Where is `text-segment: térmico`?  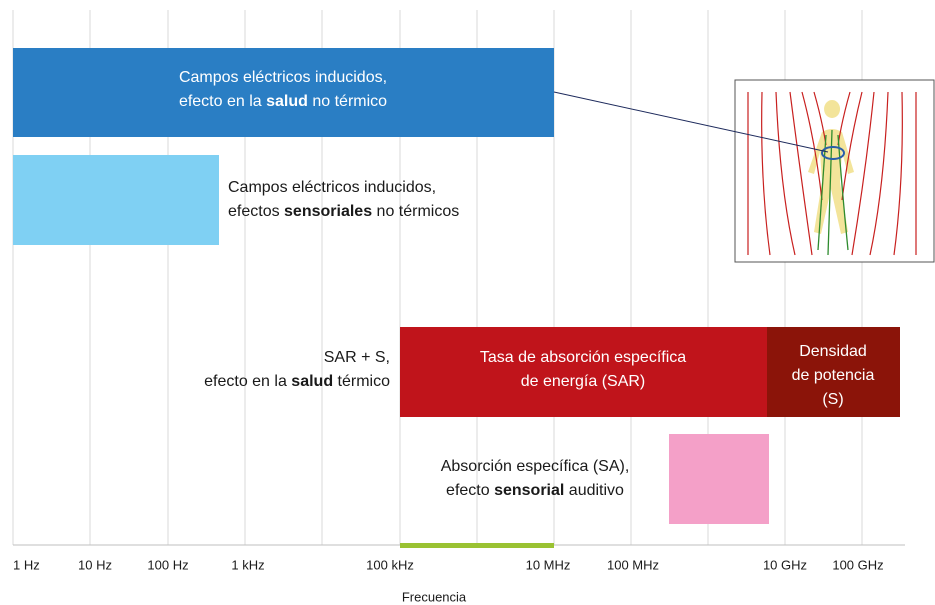 text-segment: térmico is located at coordinates (361, 381).